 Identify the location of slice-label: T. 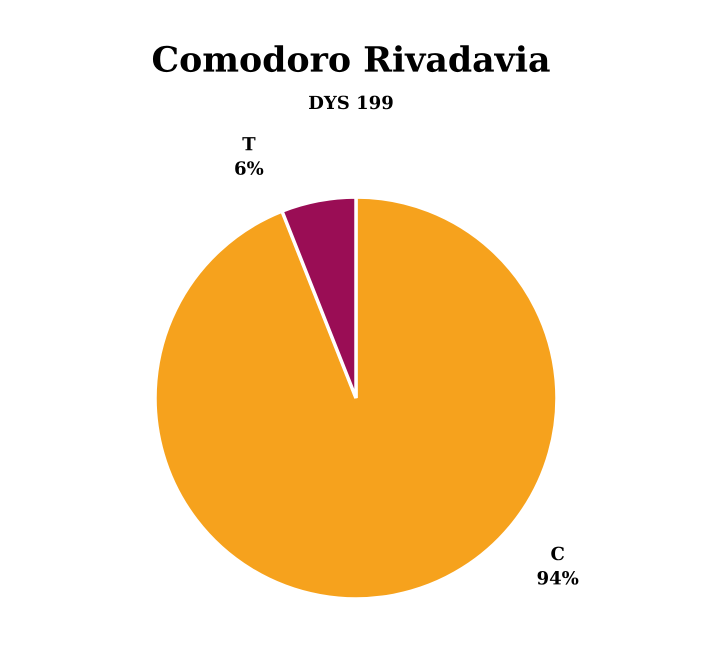
(249, 143).